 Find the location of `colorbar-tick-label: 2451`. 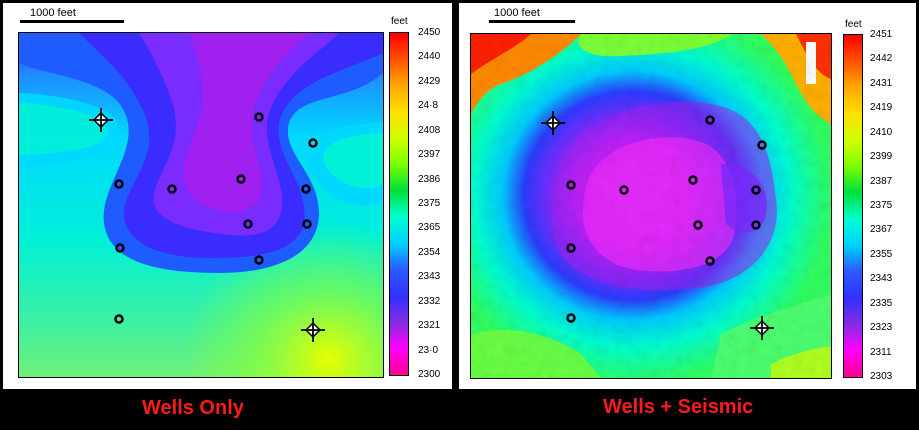

colorbar-tick-label: 2451 is located at coordinates (881, 34).